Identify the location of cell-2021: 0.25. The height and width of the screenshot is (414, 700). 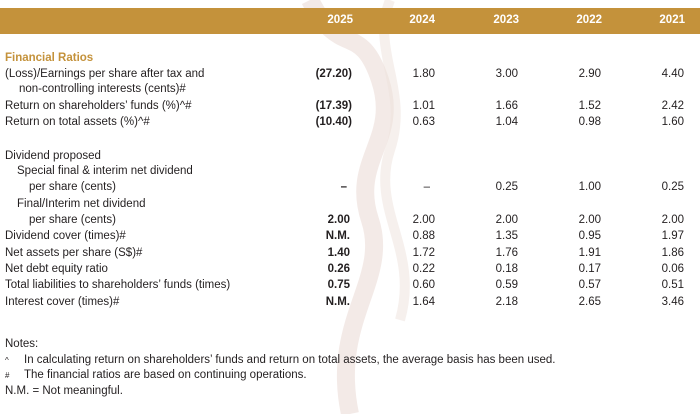
(672, 187).